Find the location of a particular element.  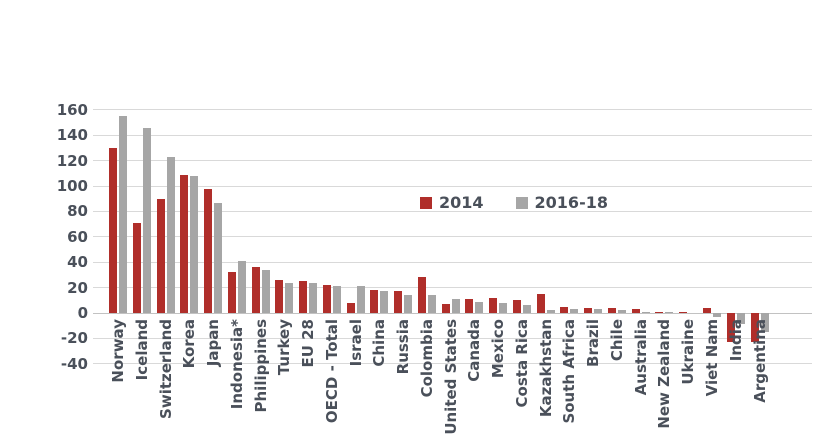

x-axis-label-text-switzerland: Switzerland is located at coordinates (165, 369).